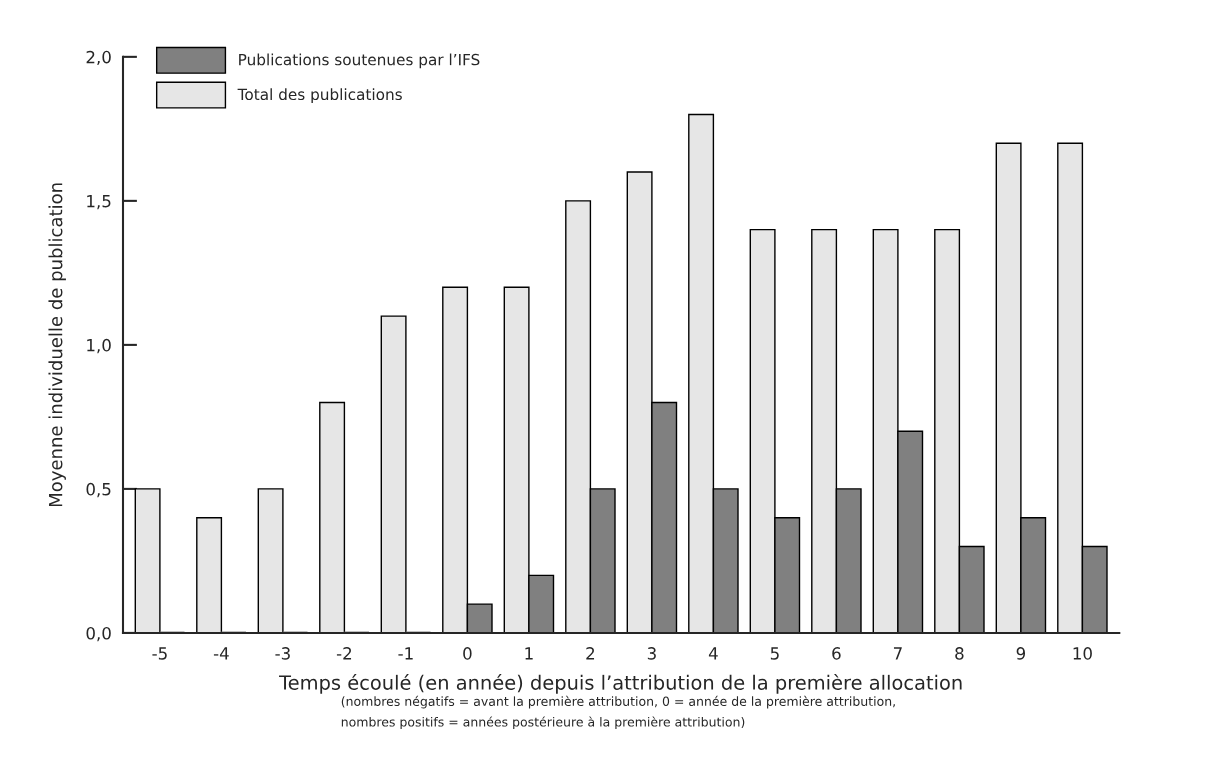 The height and width of the screenshot is (758, 1230). I want to click on x-tick-label: -5, so click(159, 653).